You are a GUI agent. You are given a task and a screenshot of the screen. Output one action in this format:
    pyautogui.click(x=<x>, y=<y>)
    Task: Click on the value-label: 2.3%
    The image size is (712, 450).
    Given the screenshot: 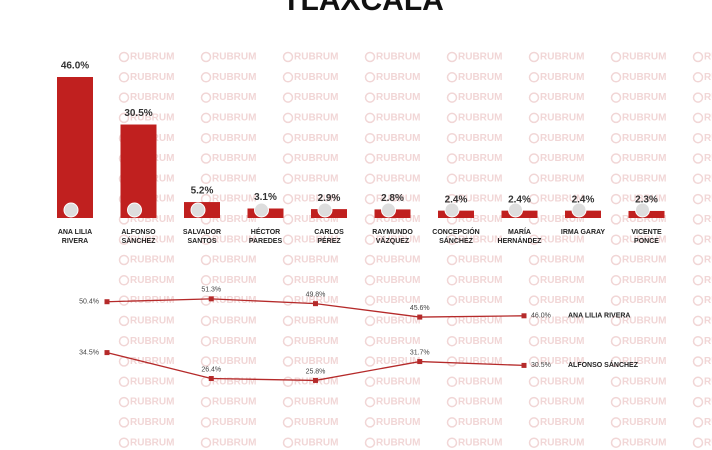 What is the action you would take?
    pyautogui.click(x=646, y=200)
    